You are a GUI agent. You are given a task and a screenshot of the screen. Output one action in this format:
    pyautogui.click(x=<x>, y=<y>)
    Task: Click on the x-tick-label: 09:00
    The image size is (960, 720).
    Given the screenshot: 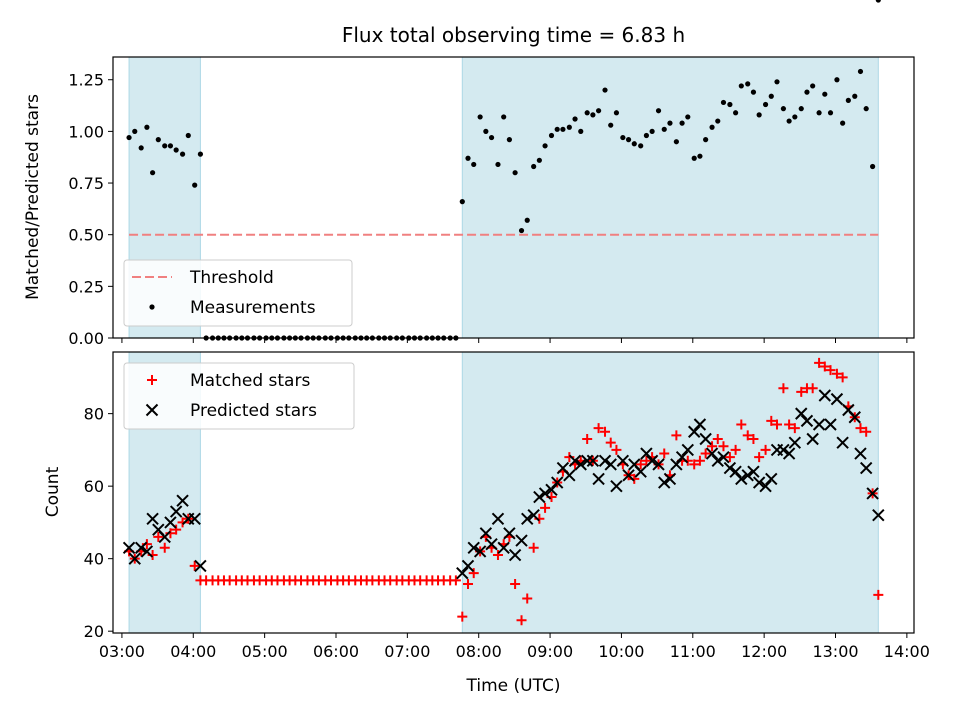 What is the action you would take?
    pyautogui.click(x=550, y=651)
    